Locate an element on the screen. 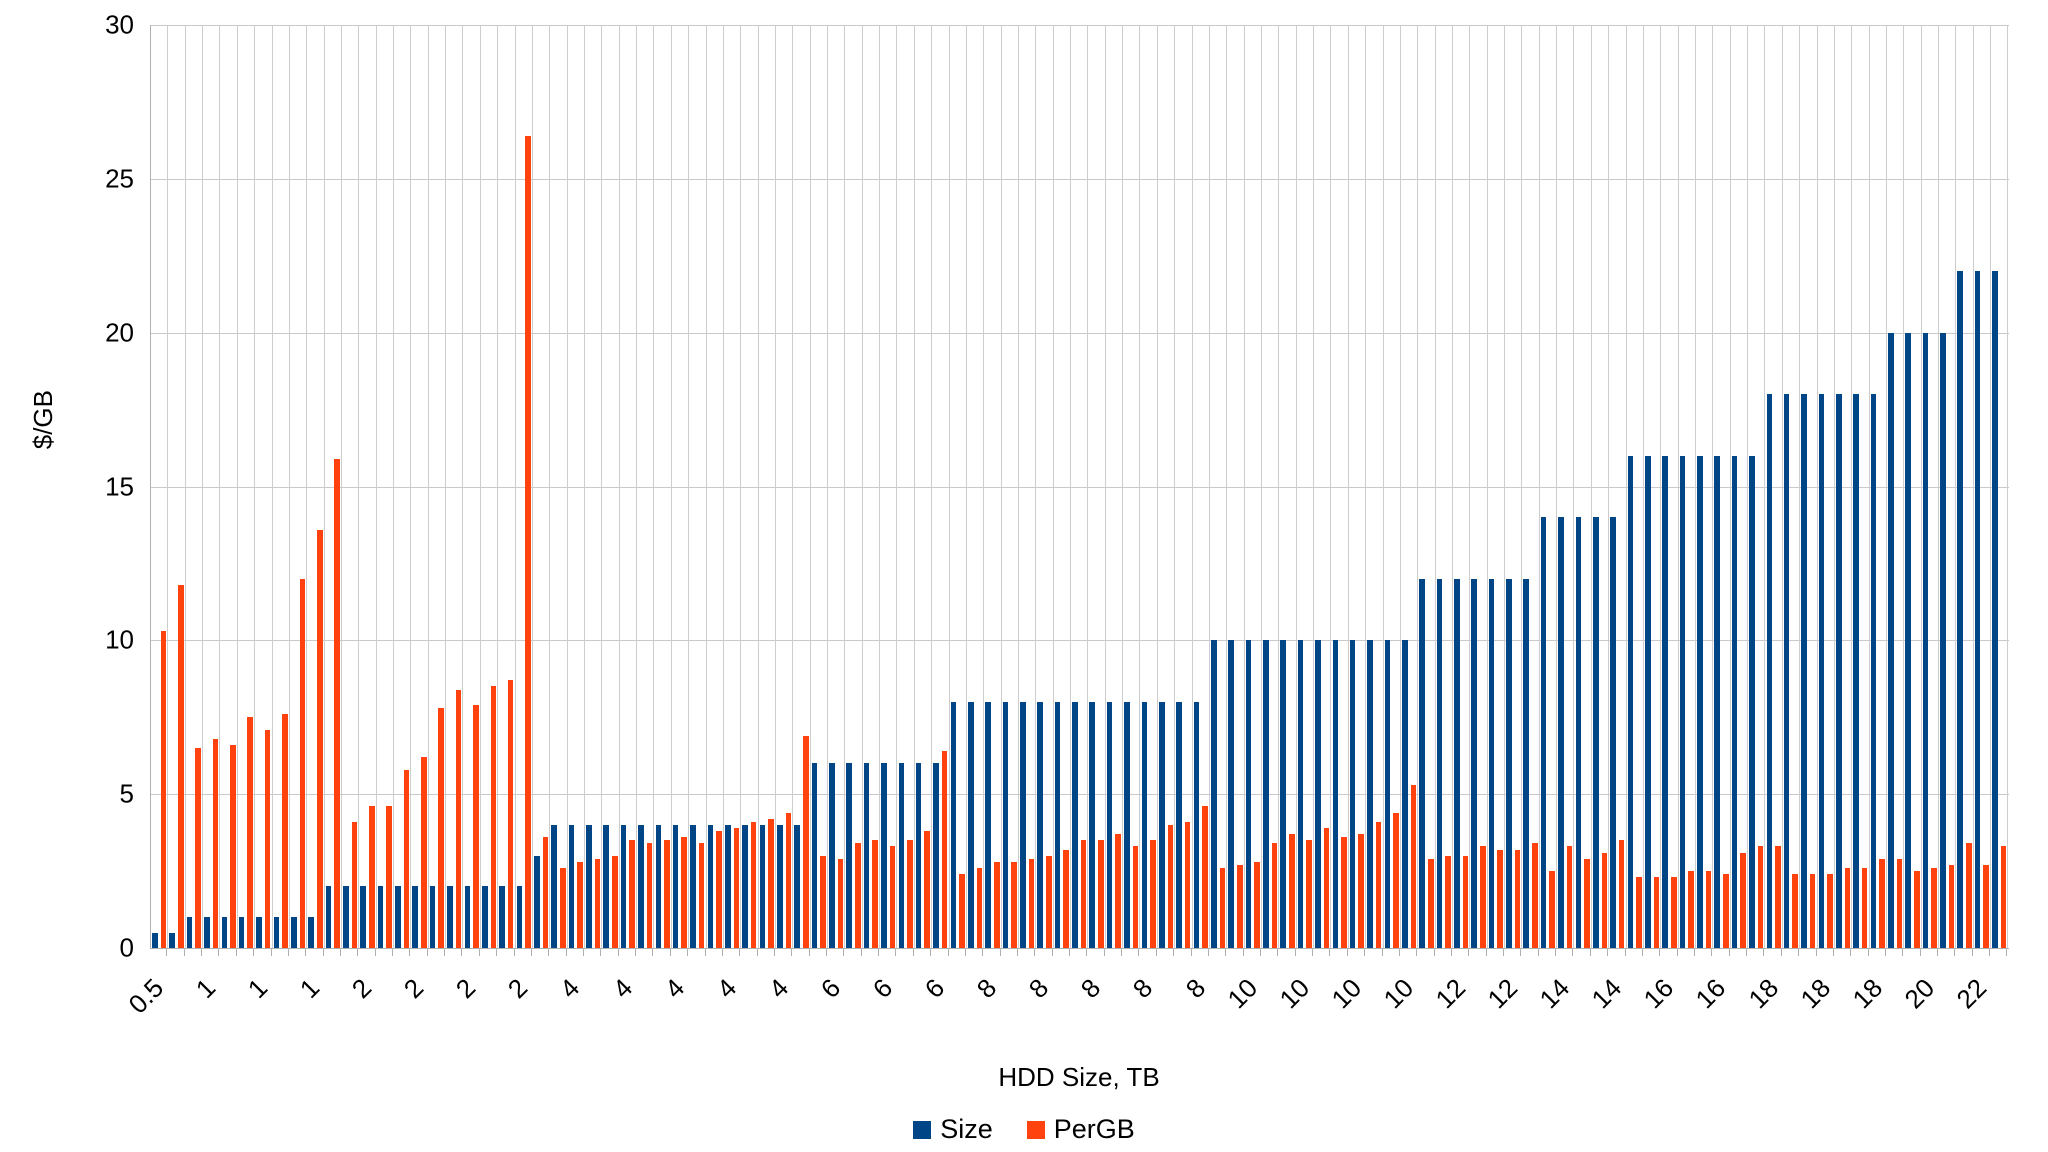  y-tick-label: 20 is located at coordinates (119, 332).